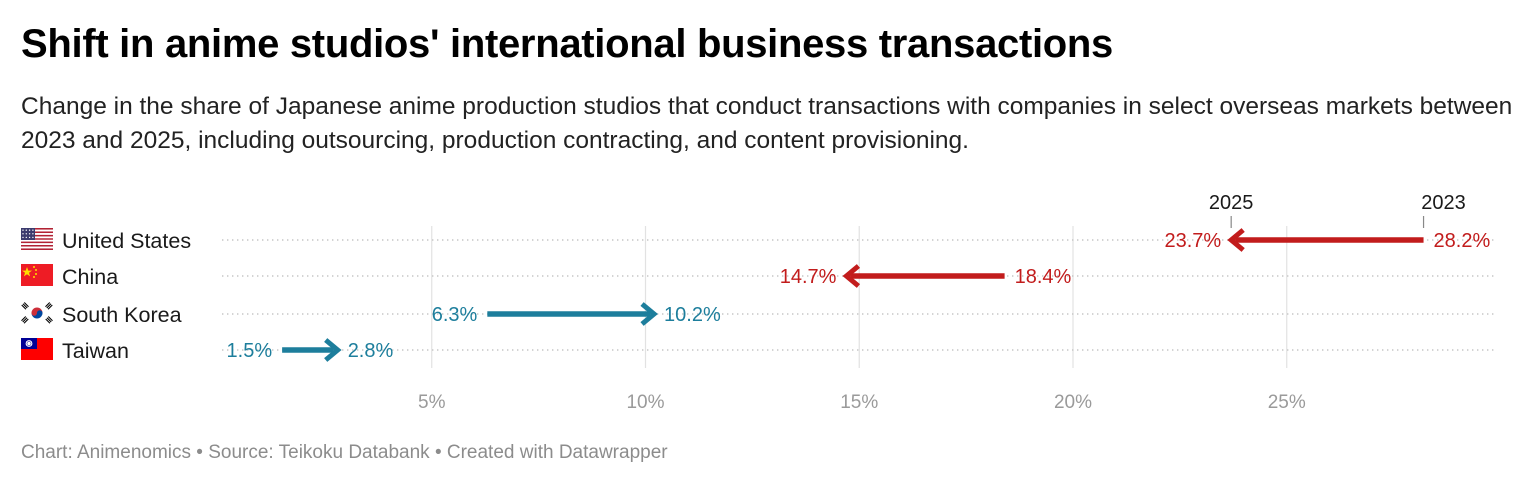 Image resolution: width=1540 pixels, height=488 pixels. I want to click on end-value-label: 2.8%, so click(371, 351).